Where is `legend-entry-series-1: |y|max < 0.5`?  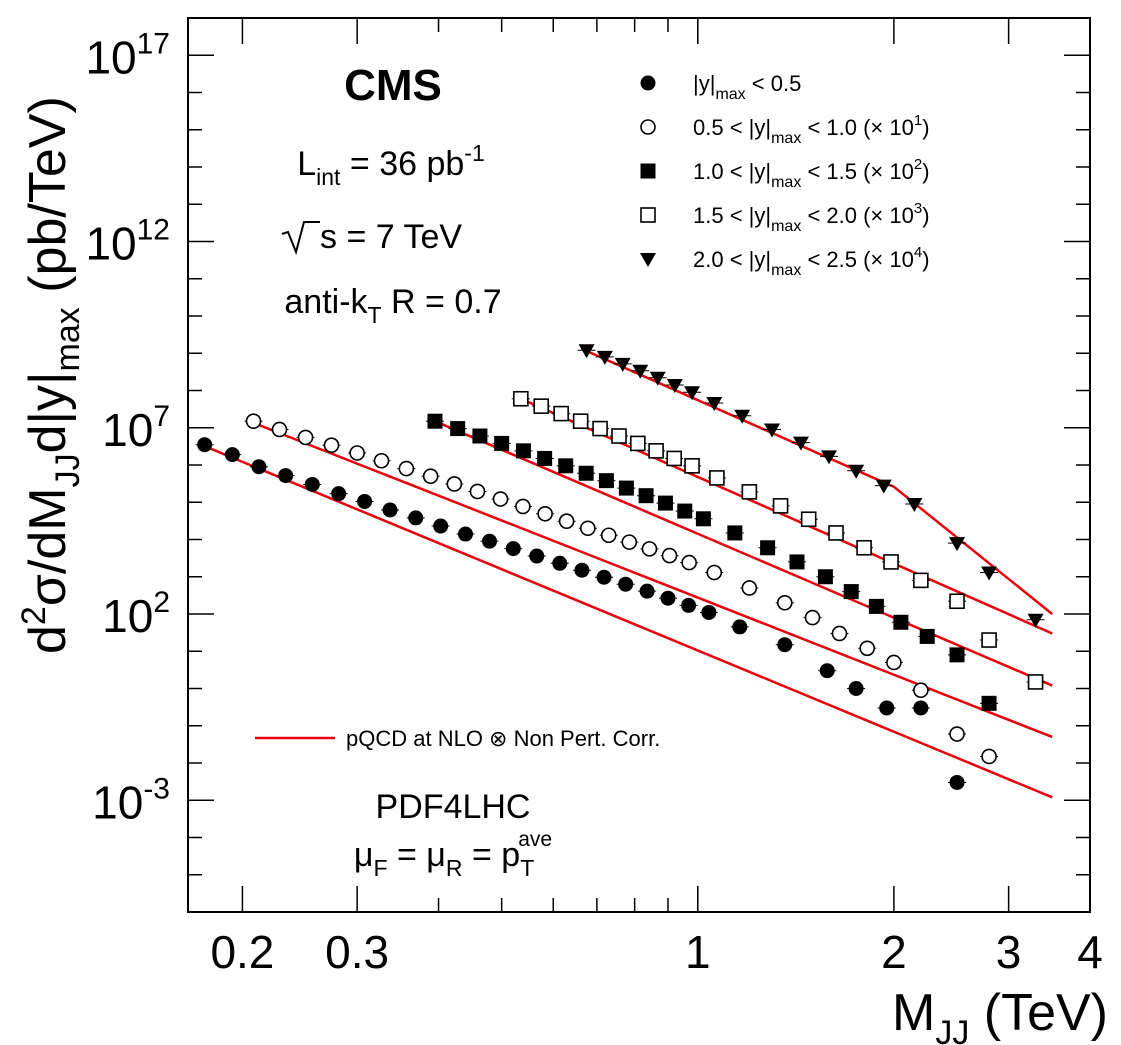 legend-entry-series-1: |y|max < 0.5 is located at coordinates (720, 87).